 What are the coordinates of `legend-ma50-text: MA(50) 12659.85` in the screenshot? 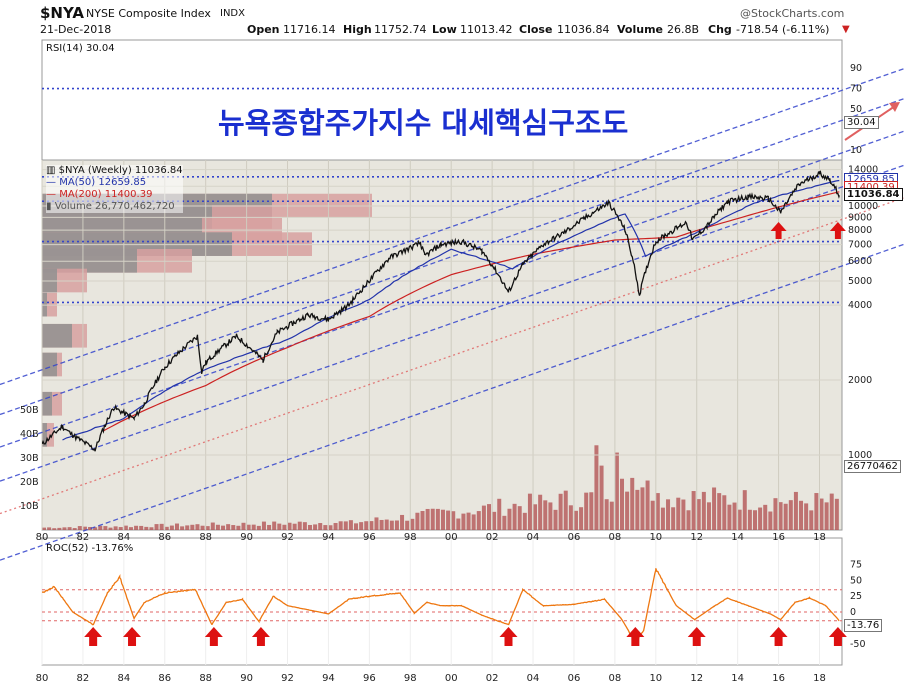 It's located at (103, 182).